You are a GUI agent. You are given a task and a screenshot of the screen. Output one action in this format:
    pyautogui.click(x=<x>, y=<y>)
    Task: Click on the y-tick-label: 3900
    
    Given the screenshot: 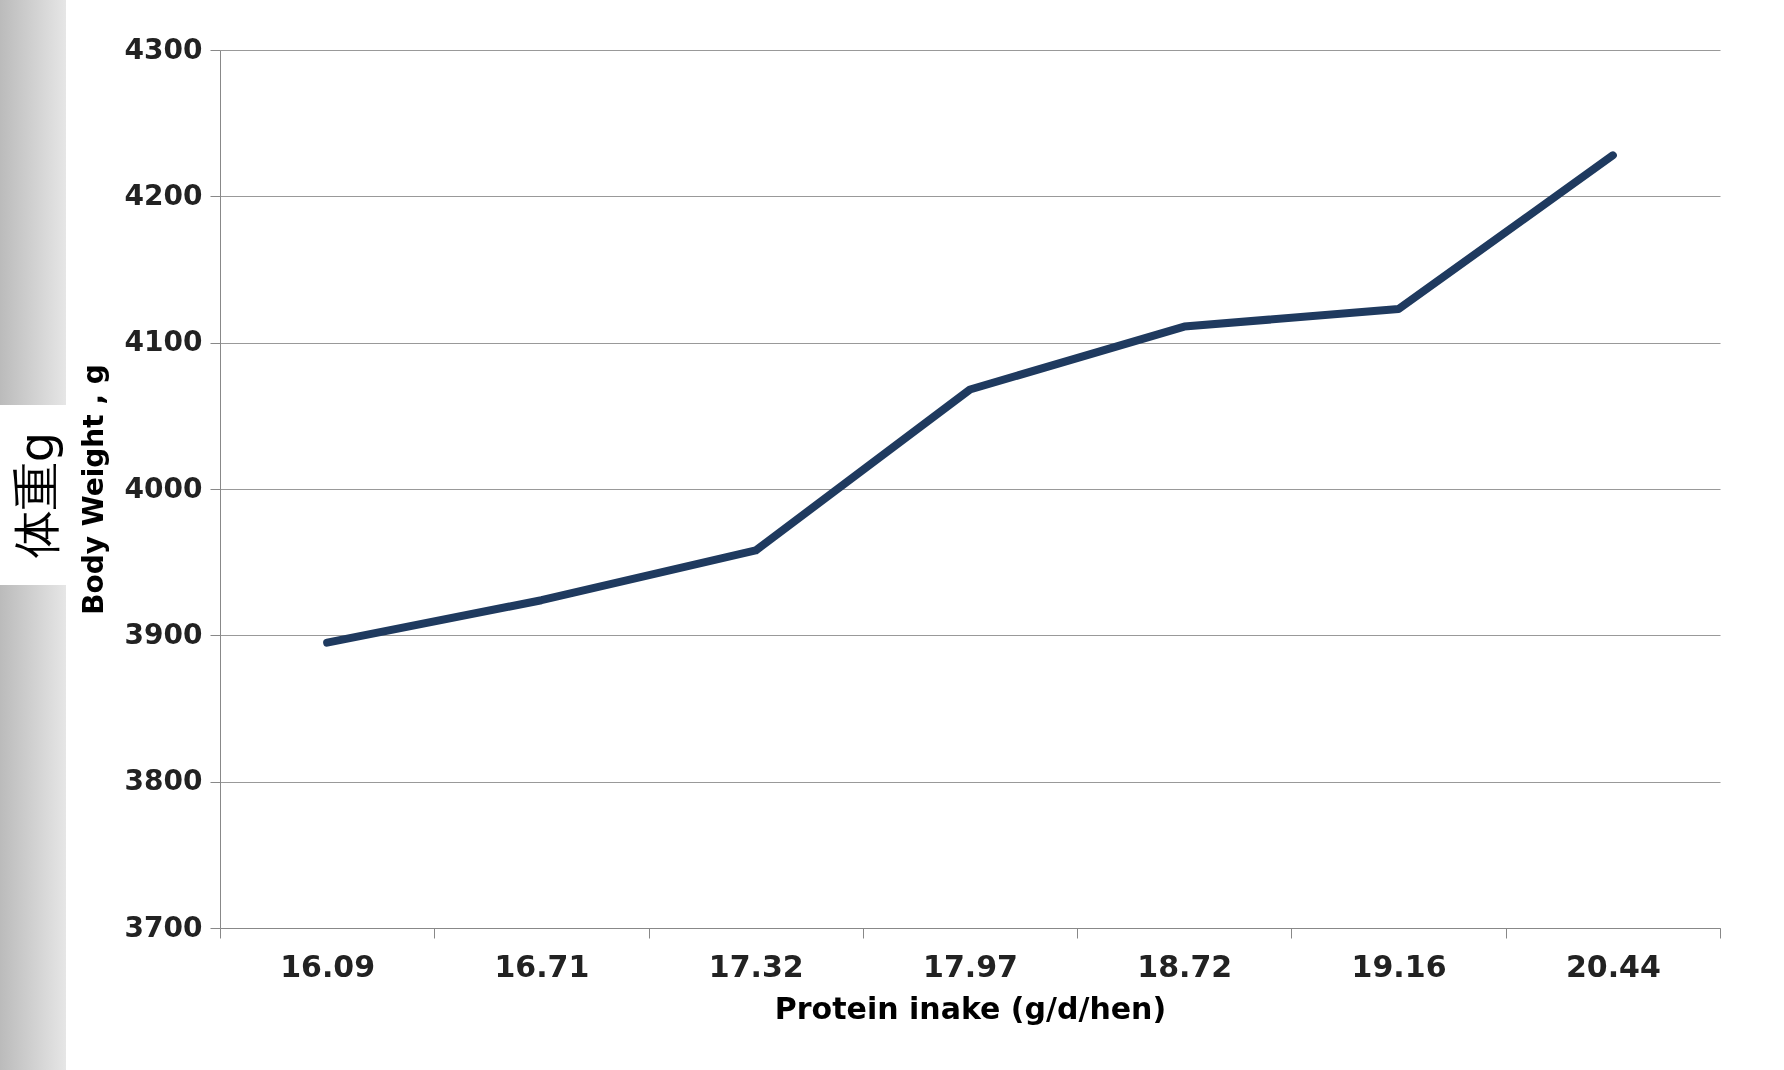 What is the action you would take?
    pyautogui.click(x=163, y=634)
    